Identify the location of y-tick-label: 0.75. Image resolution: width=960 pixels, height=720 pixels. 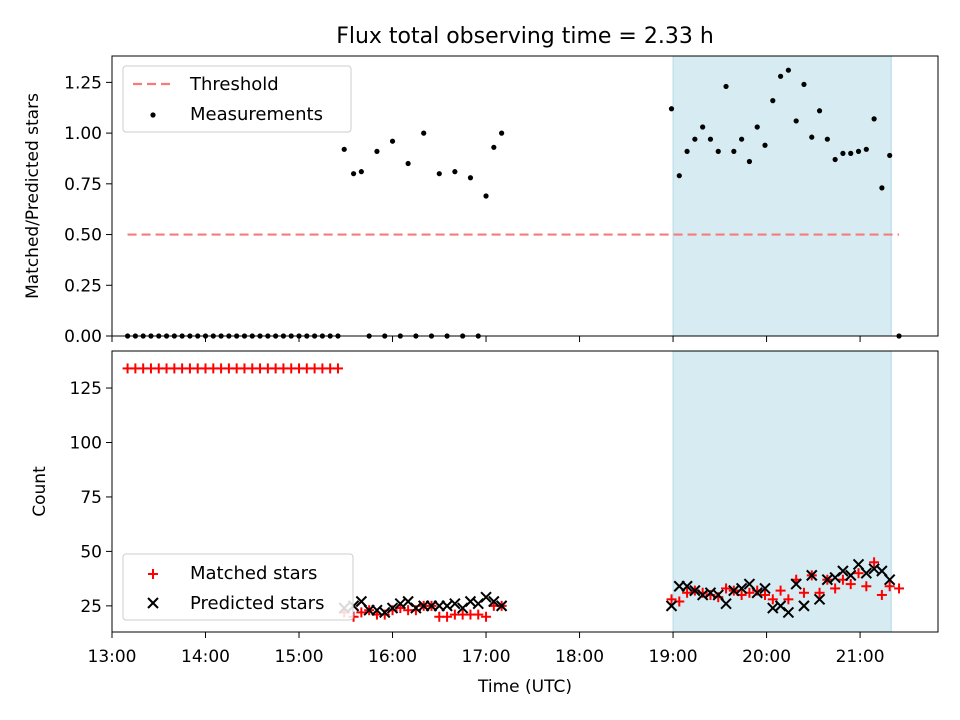
(83, 185).